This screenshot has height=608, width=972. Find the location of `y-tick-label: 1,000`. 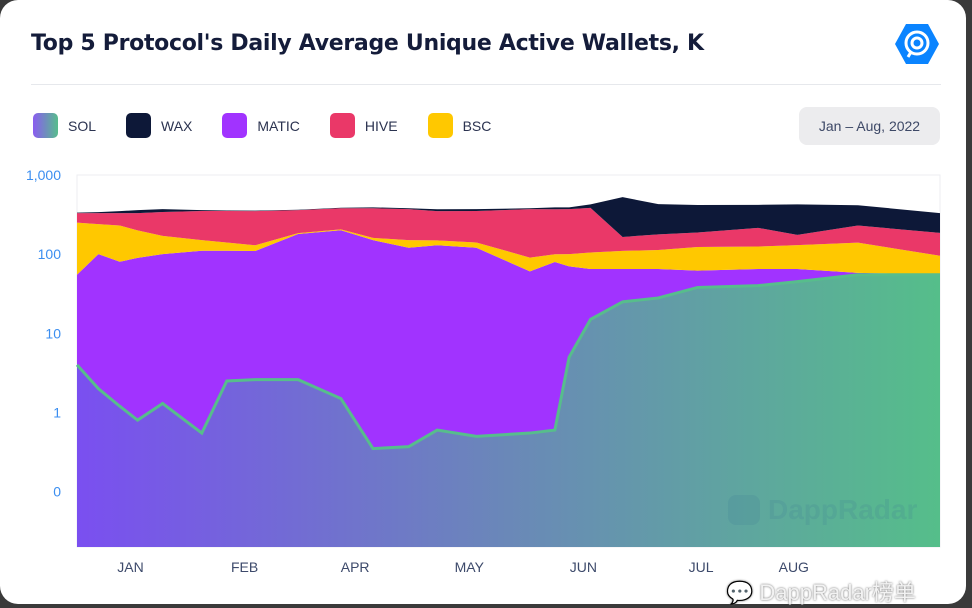

y-tick-label: 1,000 is located at coordinates (43, 175).